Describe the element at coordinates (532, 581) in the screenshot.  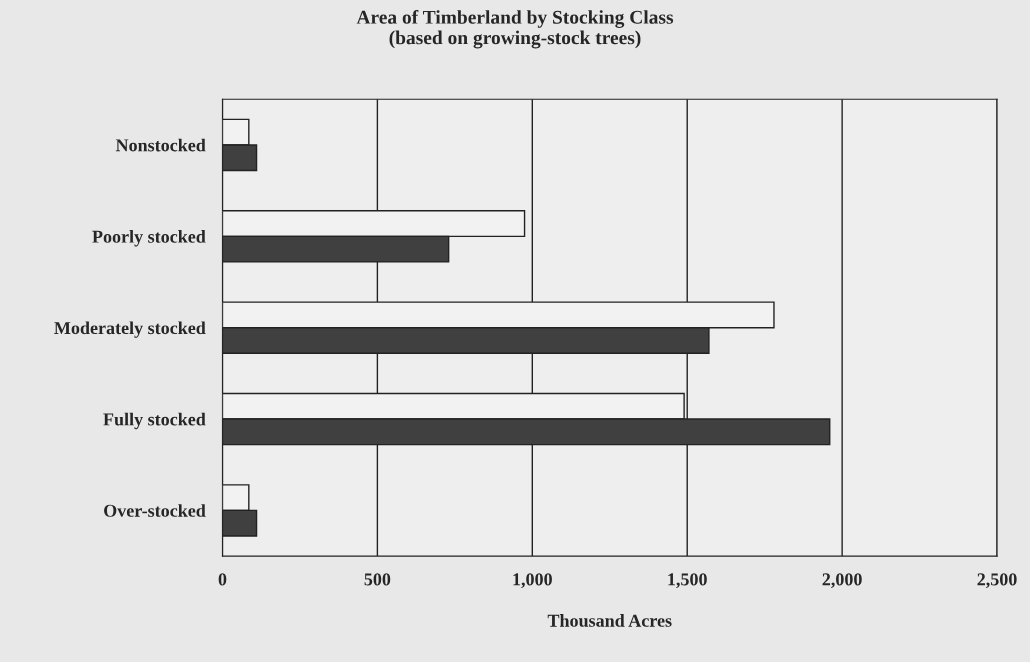
I see `x-tick-label: 1,000` at that location.